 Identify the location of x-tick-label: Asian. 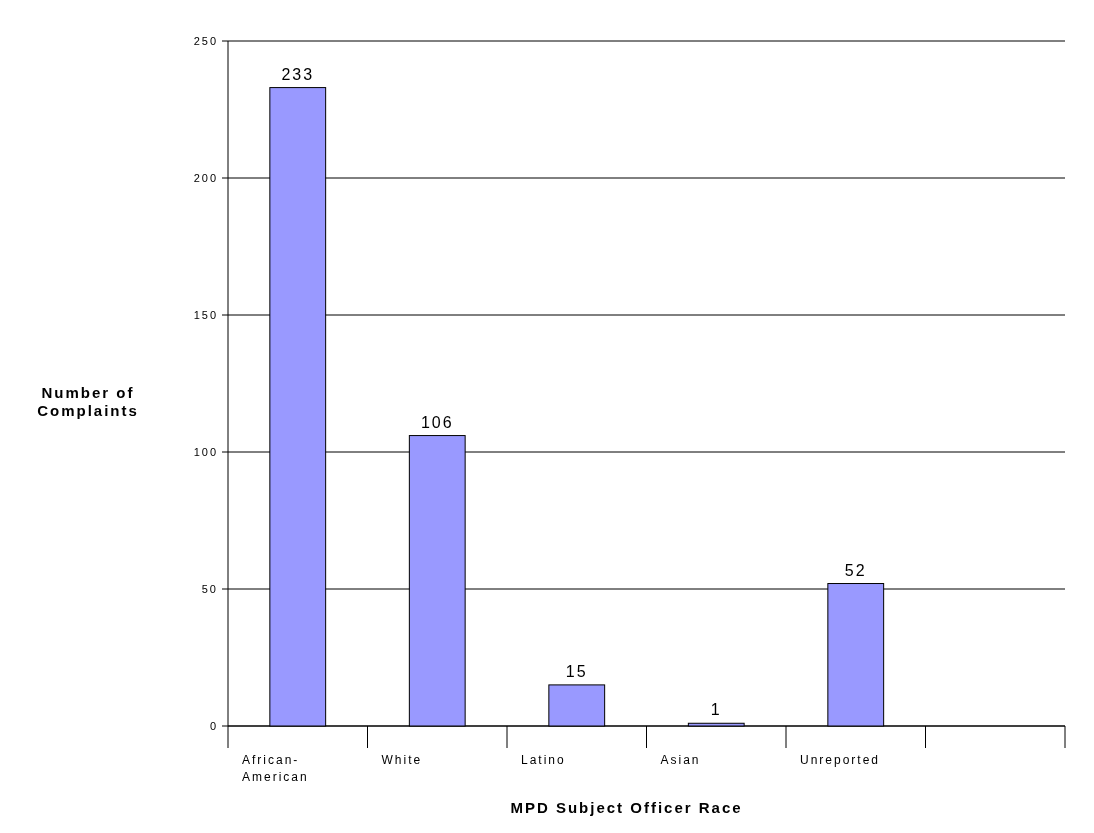
(680, 760).